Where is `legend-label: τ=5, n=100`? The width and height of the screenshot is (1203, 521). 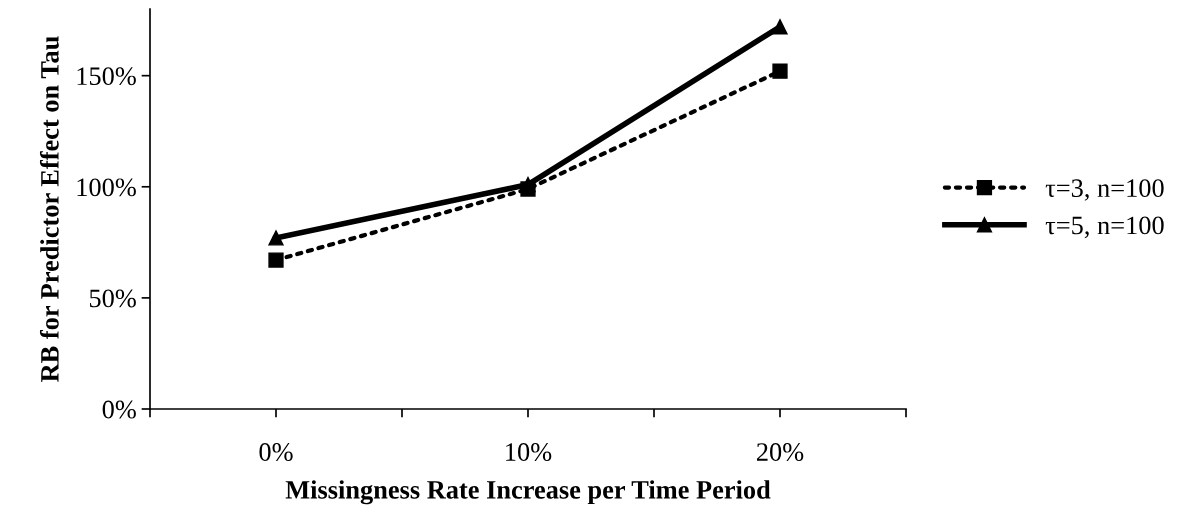
legend-label: τ=5, n=100 is located at coordinates (1104, 227).